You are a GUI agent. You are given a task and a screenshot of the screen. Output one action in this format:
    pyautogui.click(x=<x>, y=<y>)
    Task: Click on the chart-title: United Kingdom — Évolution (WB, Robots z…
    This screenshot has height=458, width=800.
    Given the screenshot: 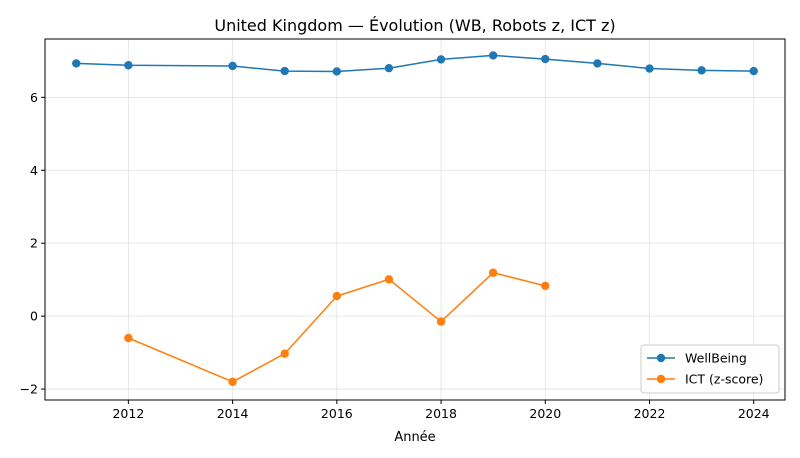 What is the action you would take?
    pyautogui.click(x=414, y=25)
    